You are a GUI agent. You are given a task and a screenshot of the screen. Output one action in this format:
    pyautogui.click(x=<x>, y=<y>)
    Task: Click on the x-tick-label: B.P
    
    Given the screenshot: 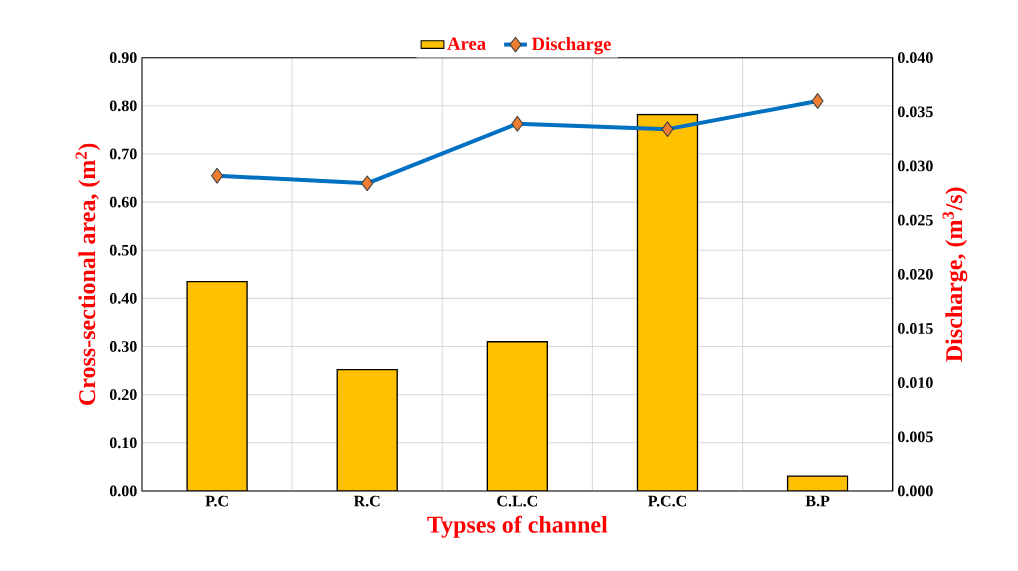 What is the action you would take?
    pyautogui.click(x=817, y=501)
    